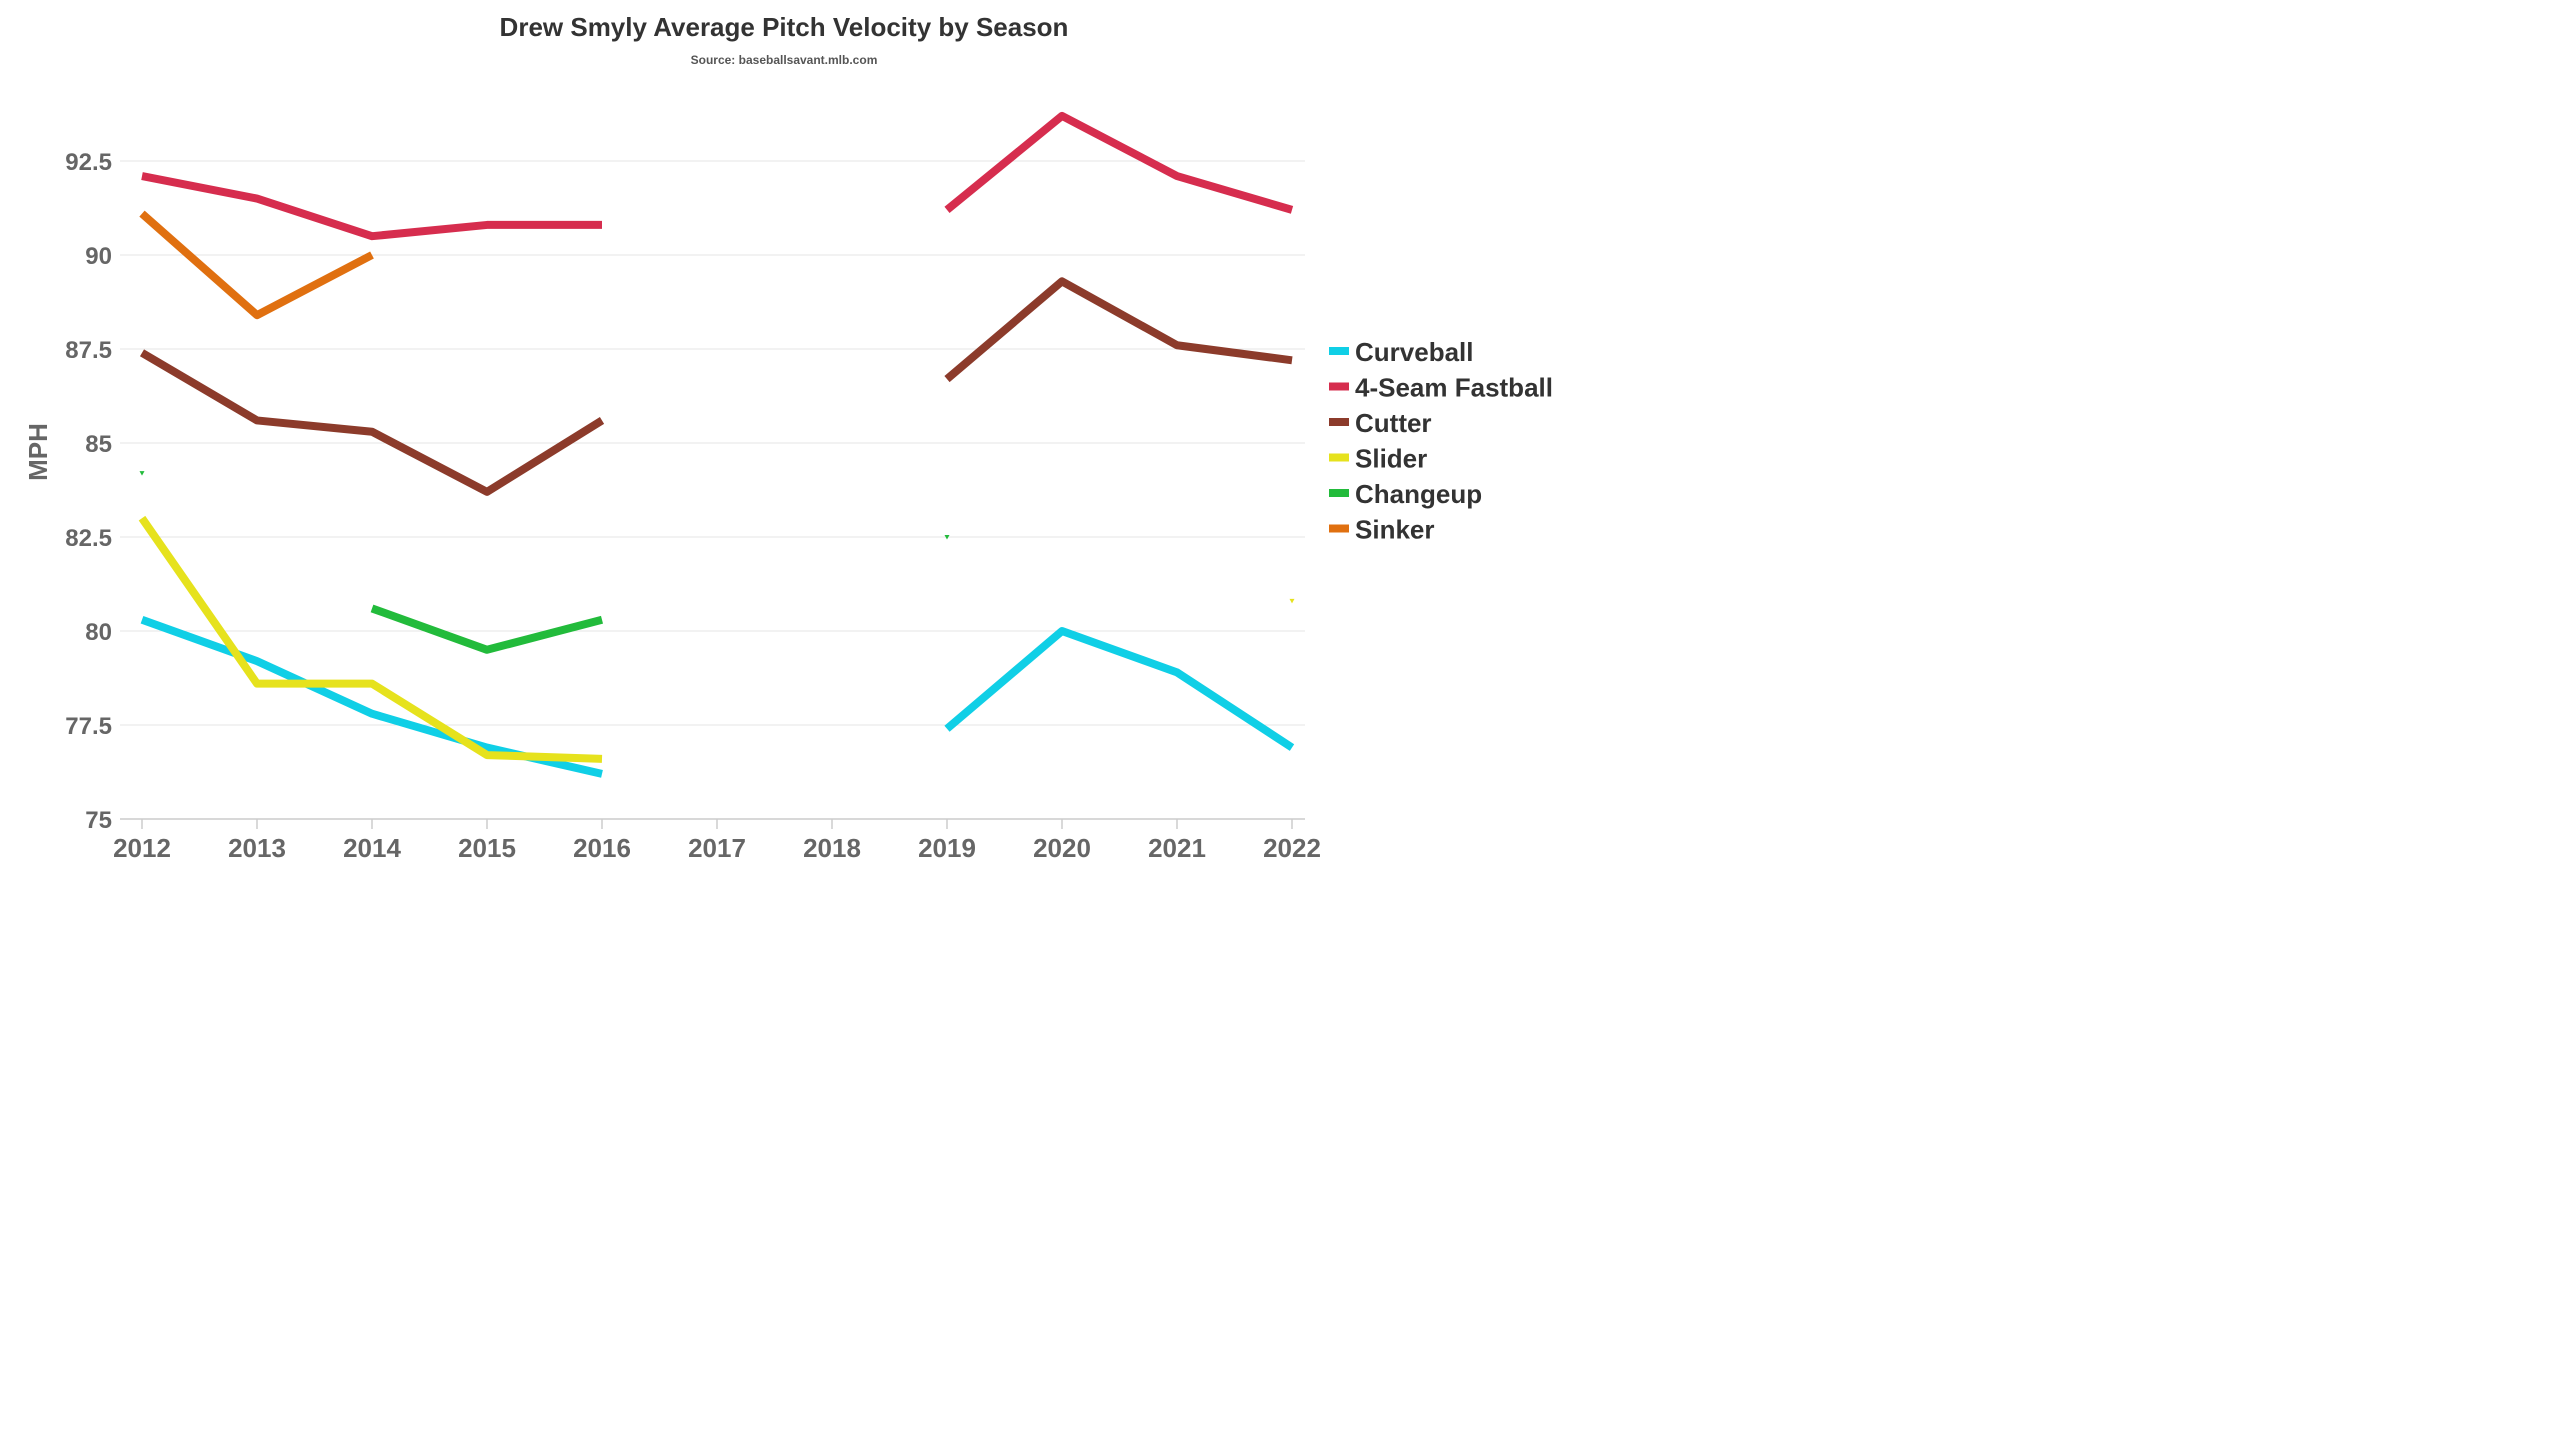 Image resolution: width=2560 pixels, height=1440 pixels. What do you see at coordinates (98, 820) in the screenshot?
I see `y-tick-label: 75` at bounding box center [98, 820].